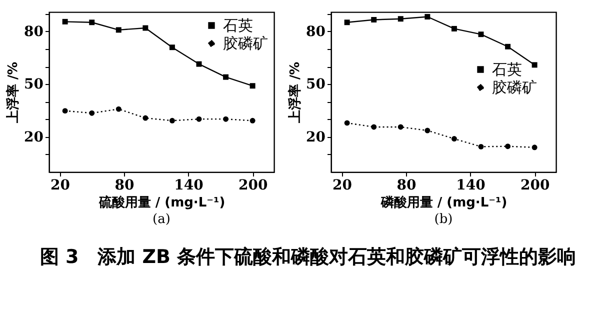 The width and height of the screenshot is (616, 334). I want to click on x-axis-title: 硫酸用量 / (mg·L⁻¹), so click(162, 202).